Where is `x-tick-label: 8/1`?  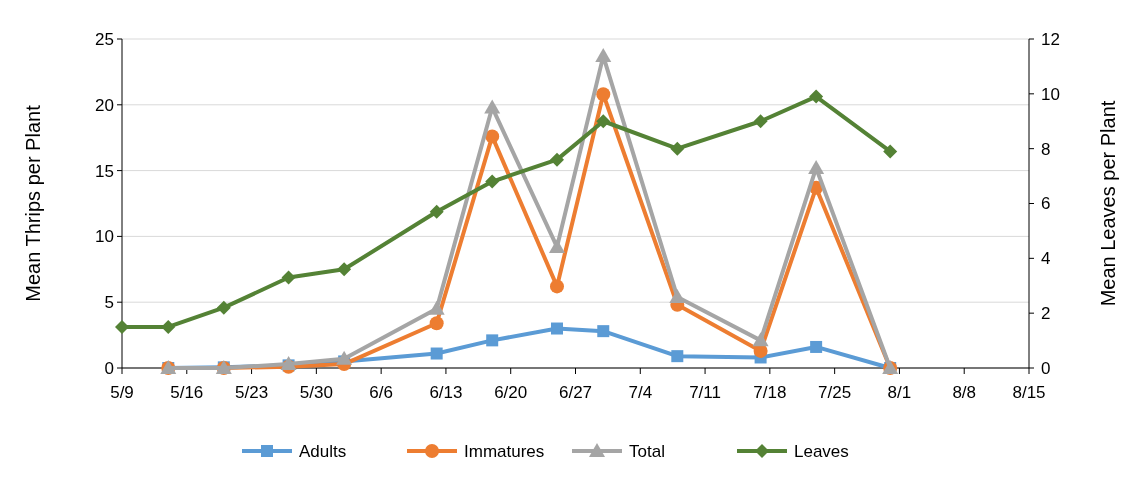 x-tick-label: 8/1 is located at coordinates (899, 392).